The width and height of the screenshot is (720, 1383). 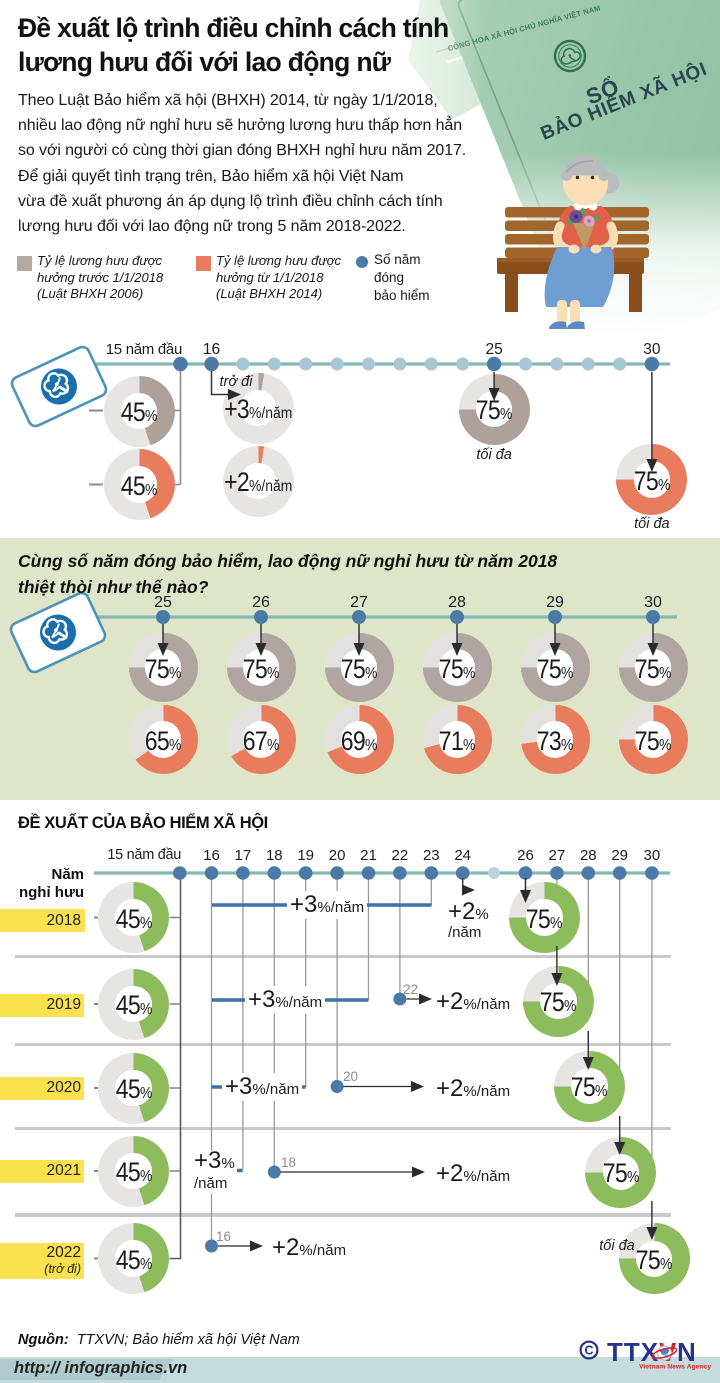 I want to click on svg-text: Vietnam News Agency, so click(x=675, y=1367).